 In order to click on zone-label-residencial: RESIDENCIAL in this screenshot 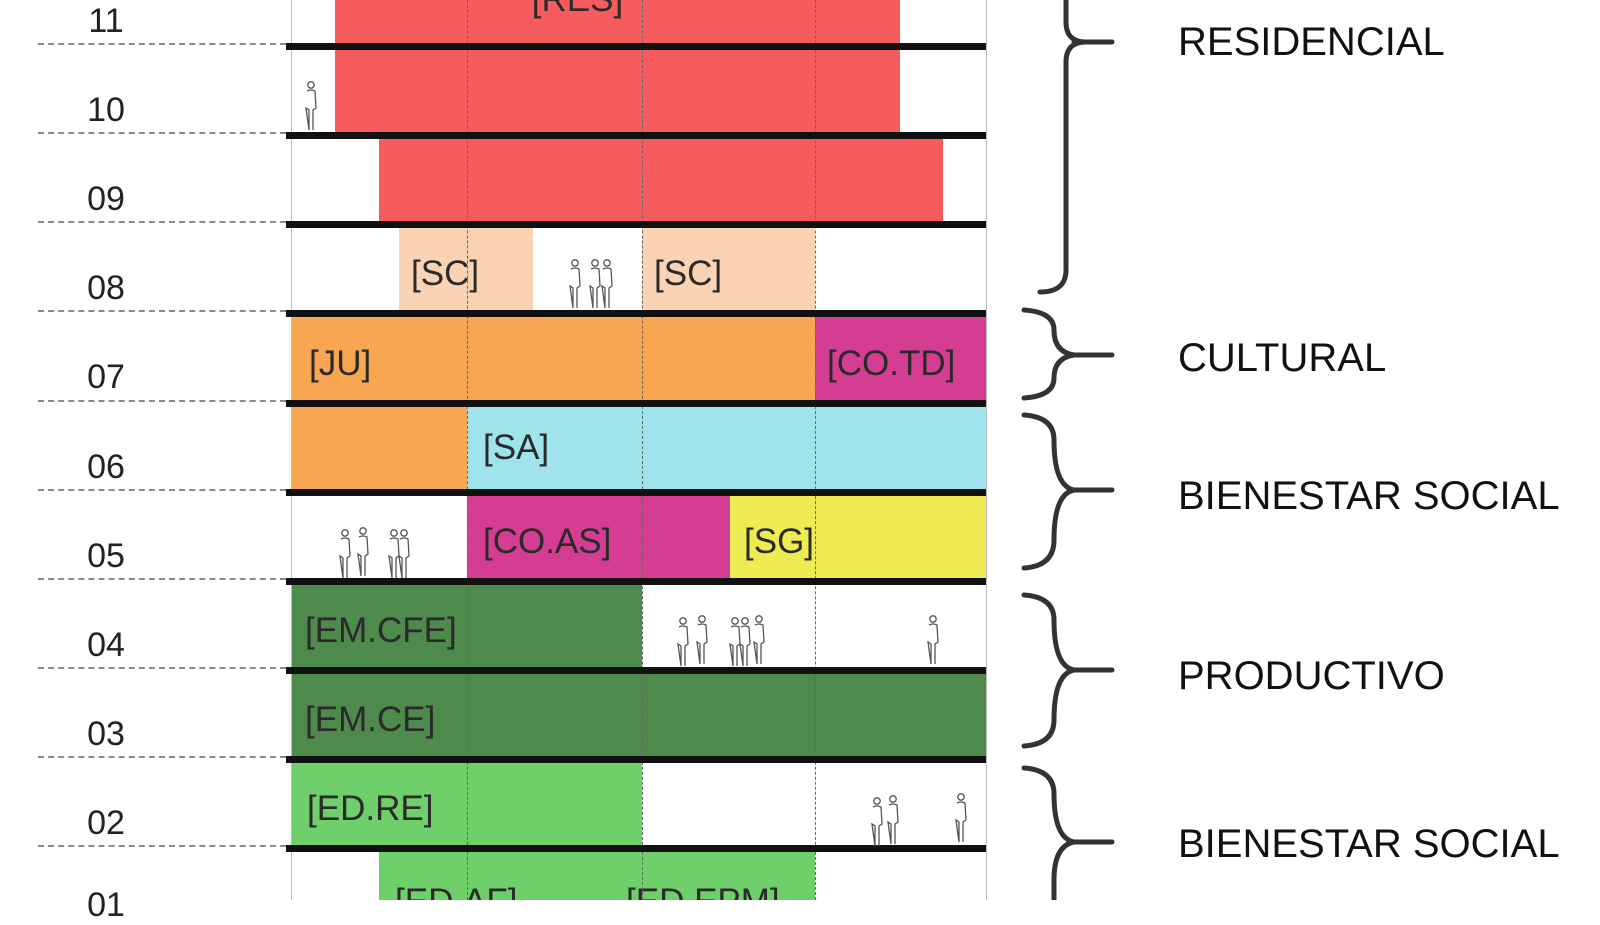, I will do `click(1311, 42)`.